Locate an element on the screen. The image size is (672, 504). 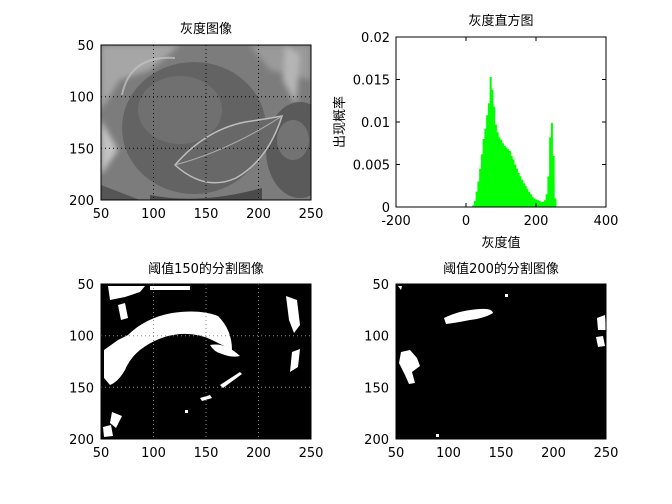
panel-title: 阈值200的分割图像 is located at coordinates (501, 269).